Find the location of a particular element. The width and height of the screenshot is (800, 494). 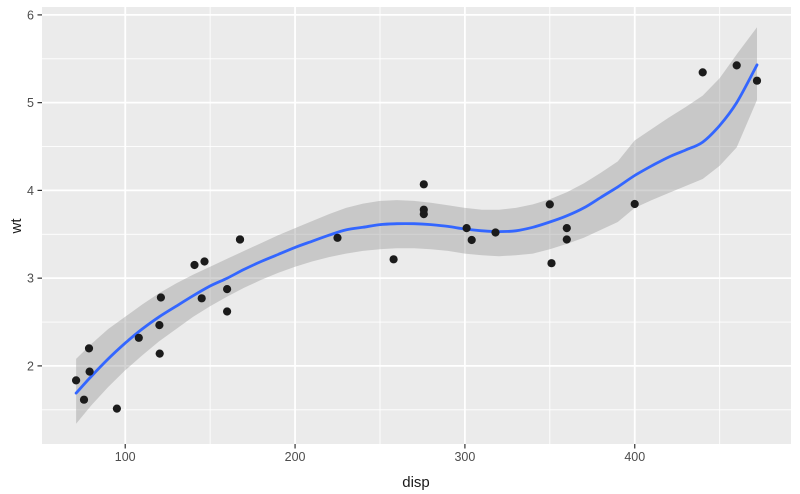

y-axis-title: wt is located at coordinates (16, 226).